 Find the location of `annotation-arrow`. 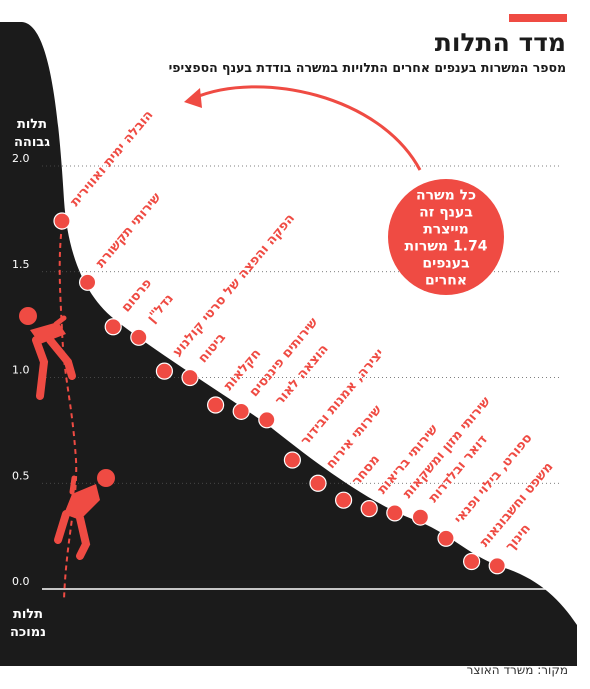

annotation-arrow is located at coordinates (307, 128).